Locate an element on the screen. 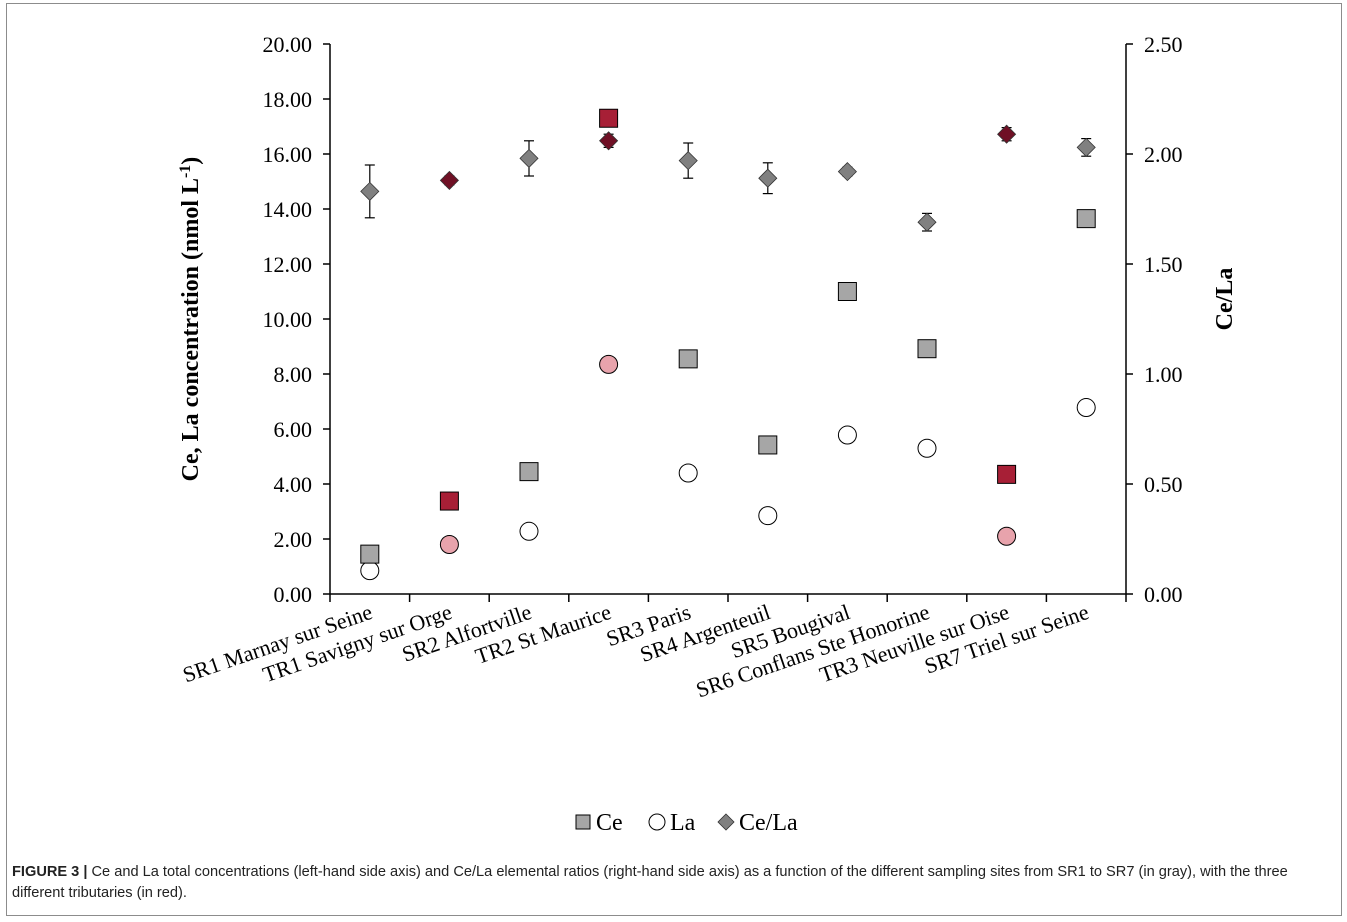 The image size is (1347, 922). y-right-tick-label: 1.50 is located at coordinates (1163, 264).